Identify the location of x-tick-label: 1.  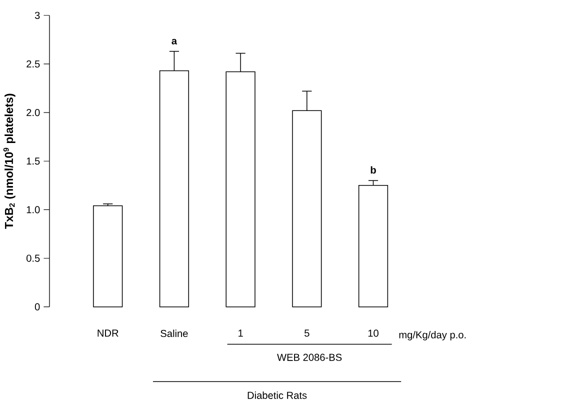
(240, 333).